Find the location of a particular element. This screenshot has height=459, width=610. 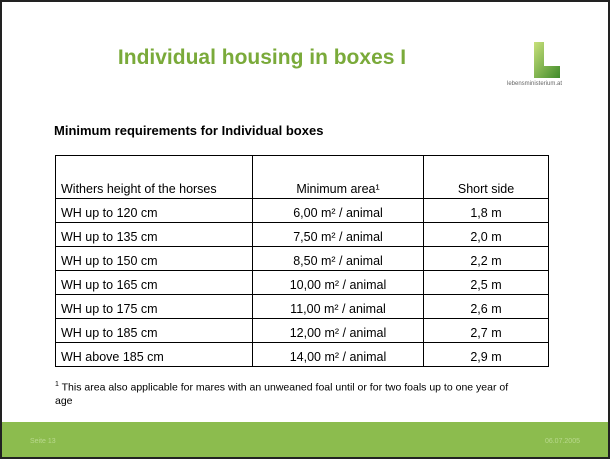

table-row: WH above 185 cm 14,00 m² / animal 2,9 m is located at coordinates (302, 354).